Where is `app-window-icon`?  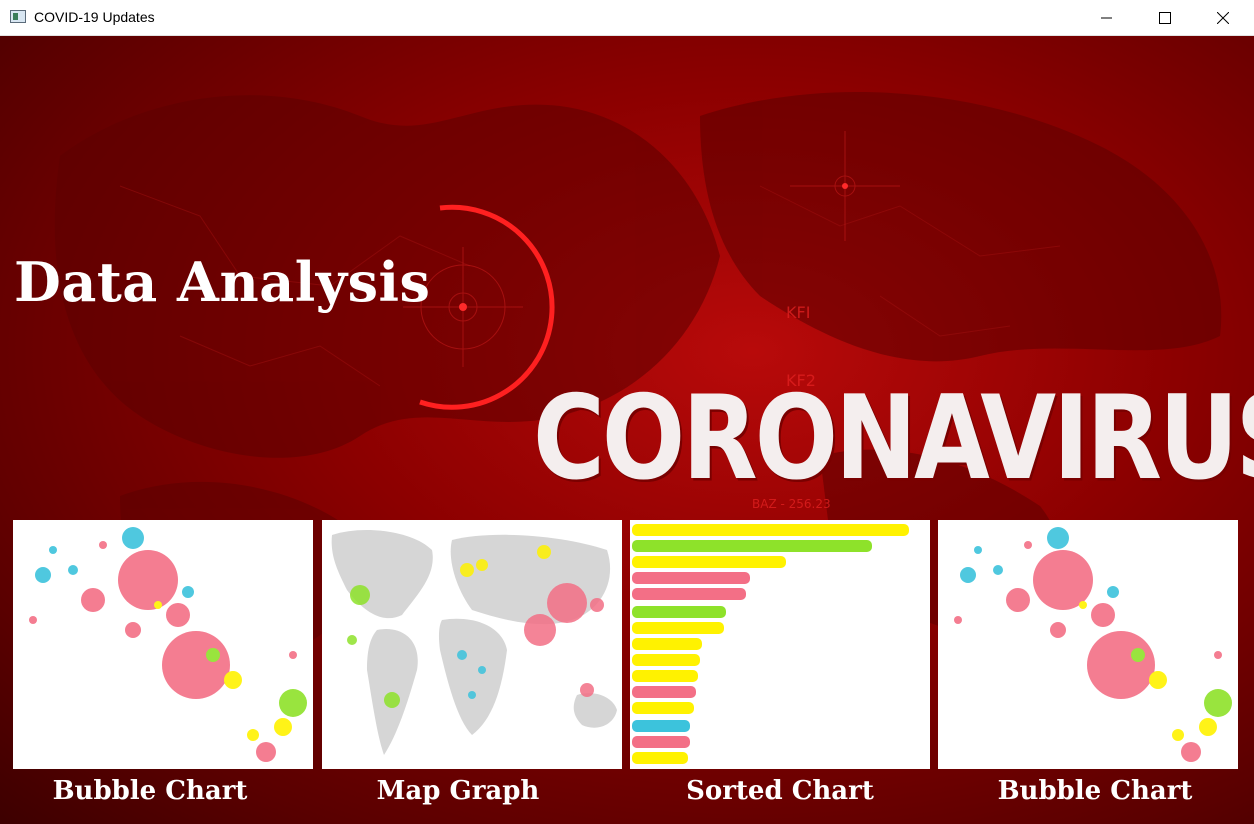
app-window-icon is located at coordinates (18, 16).